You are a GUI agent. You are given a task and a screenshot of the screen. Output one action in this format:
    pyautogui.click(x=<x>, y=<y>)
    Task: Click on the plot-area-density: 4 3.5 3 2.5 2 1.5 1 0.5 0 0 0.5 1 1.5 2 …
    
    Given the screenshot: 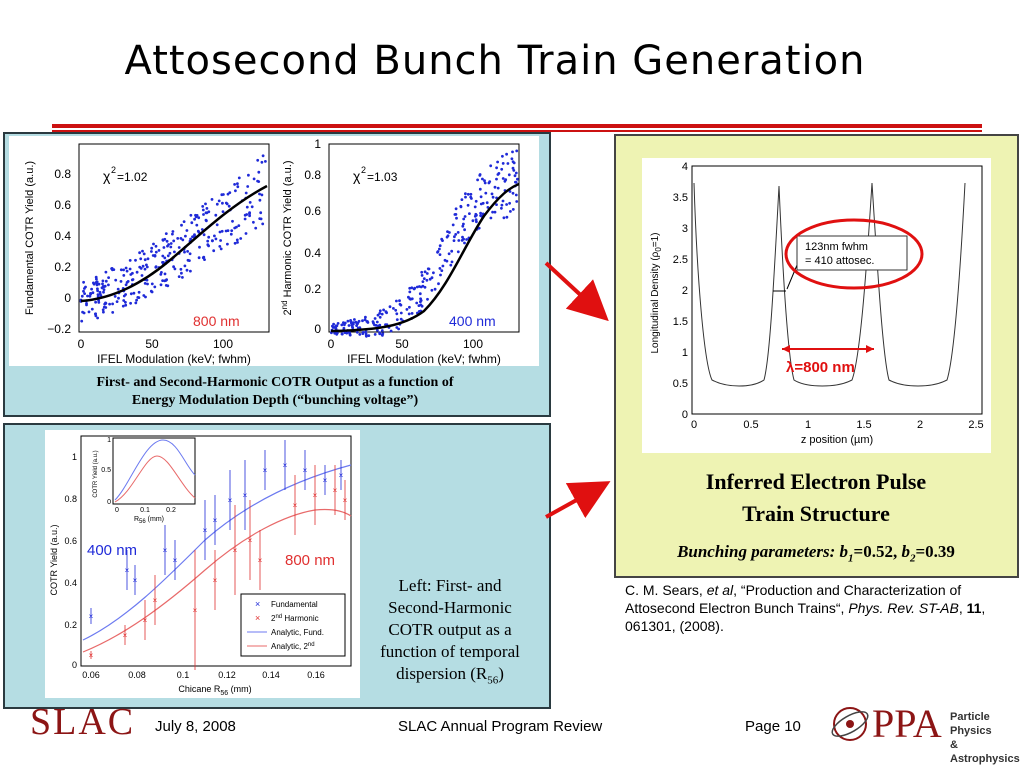 What is the action you would take?
    pyautogui.click(x=816, y=305)
    